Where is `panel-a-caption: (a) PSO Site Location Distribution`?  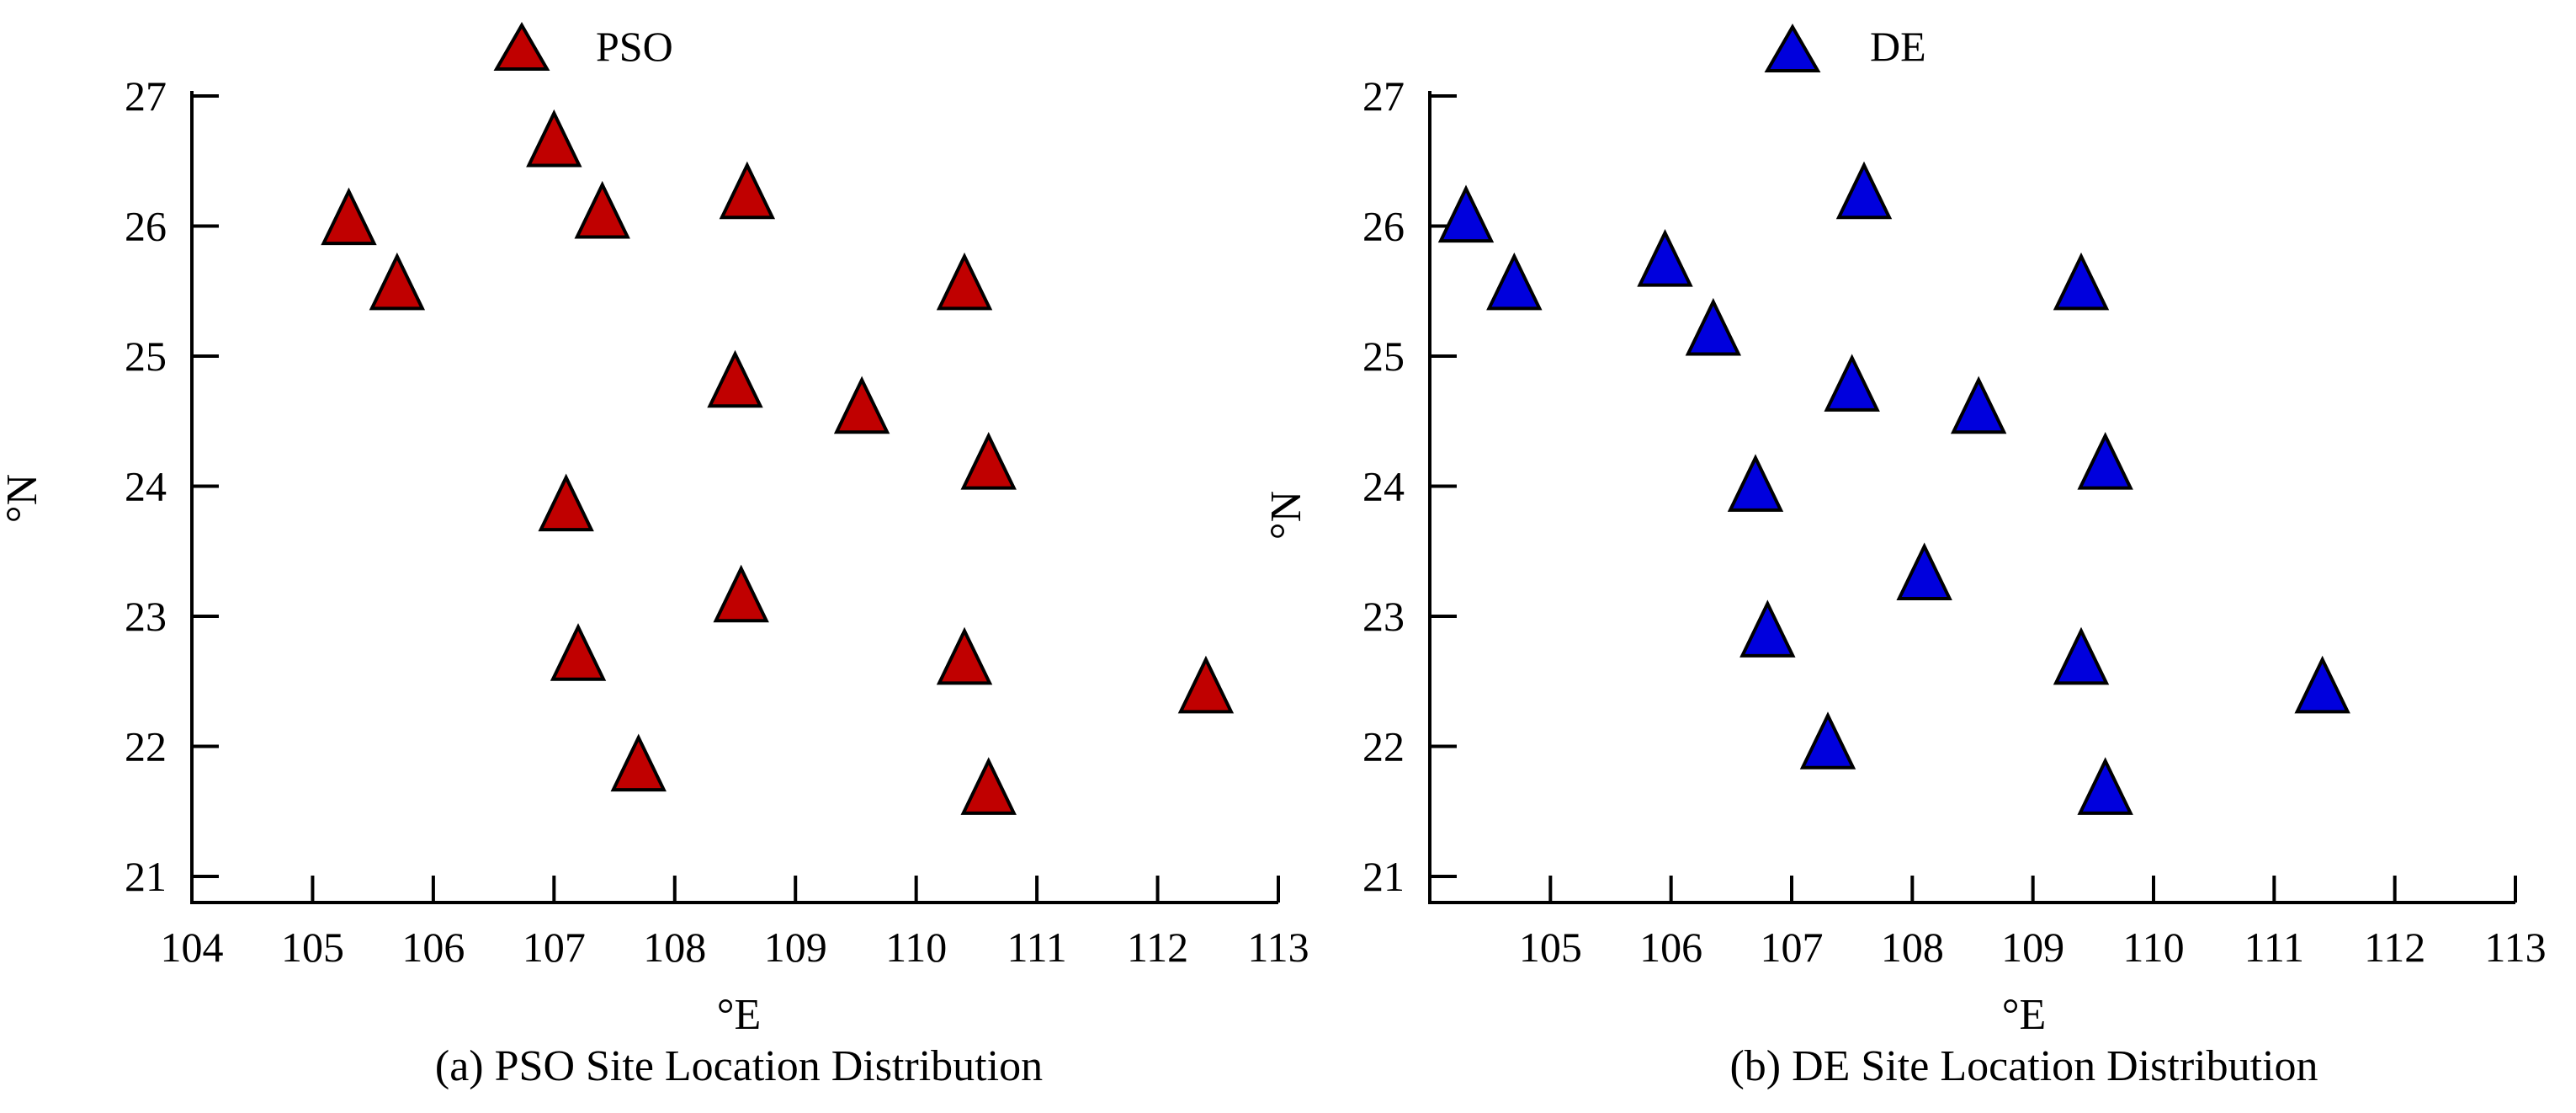 panel-a-caption: (a) PSO Site Location Distribution is located at coordinates (739, 1066).